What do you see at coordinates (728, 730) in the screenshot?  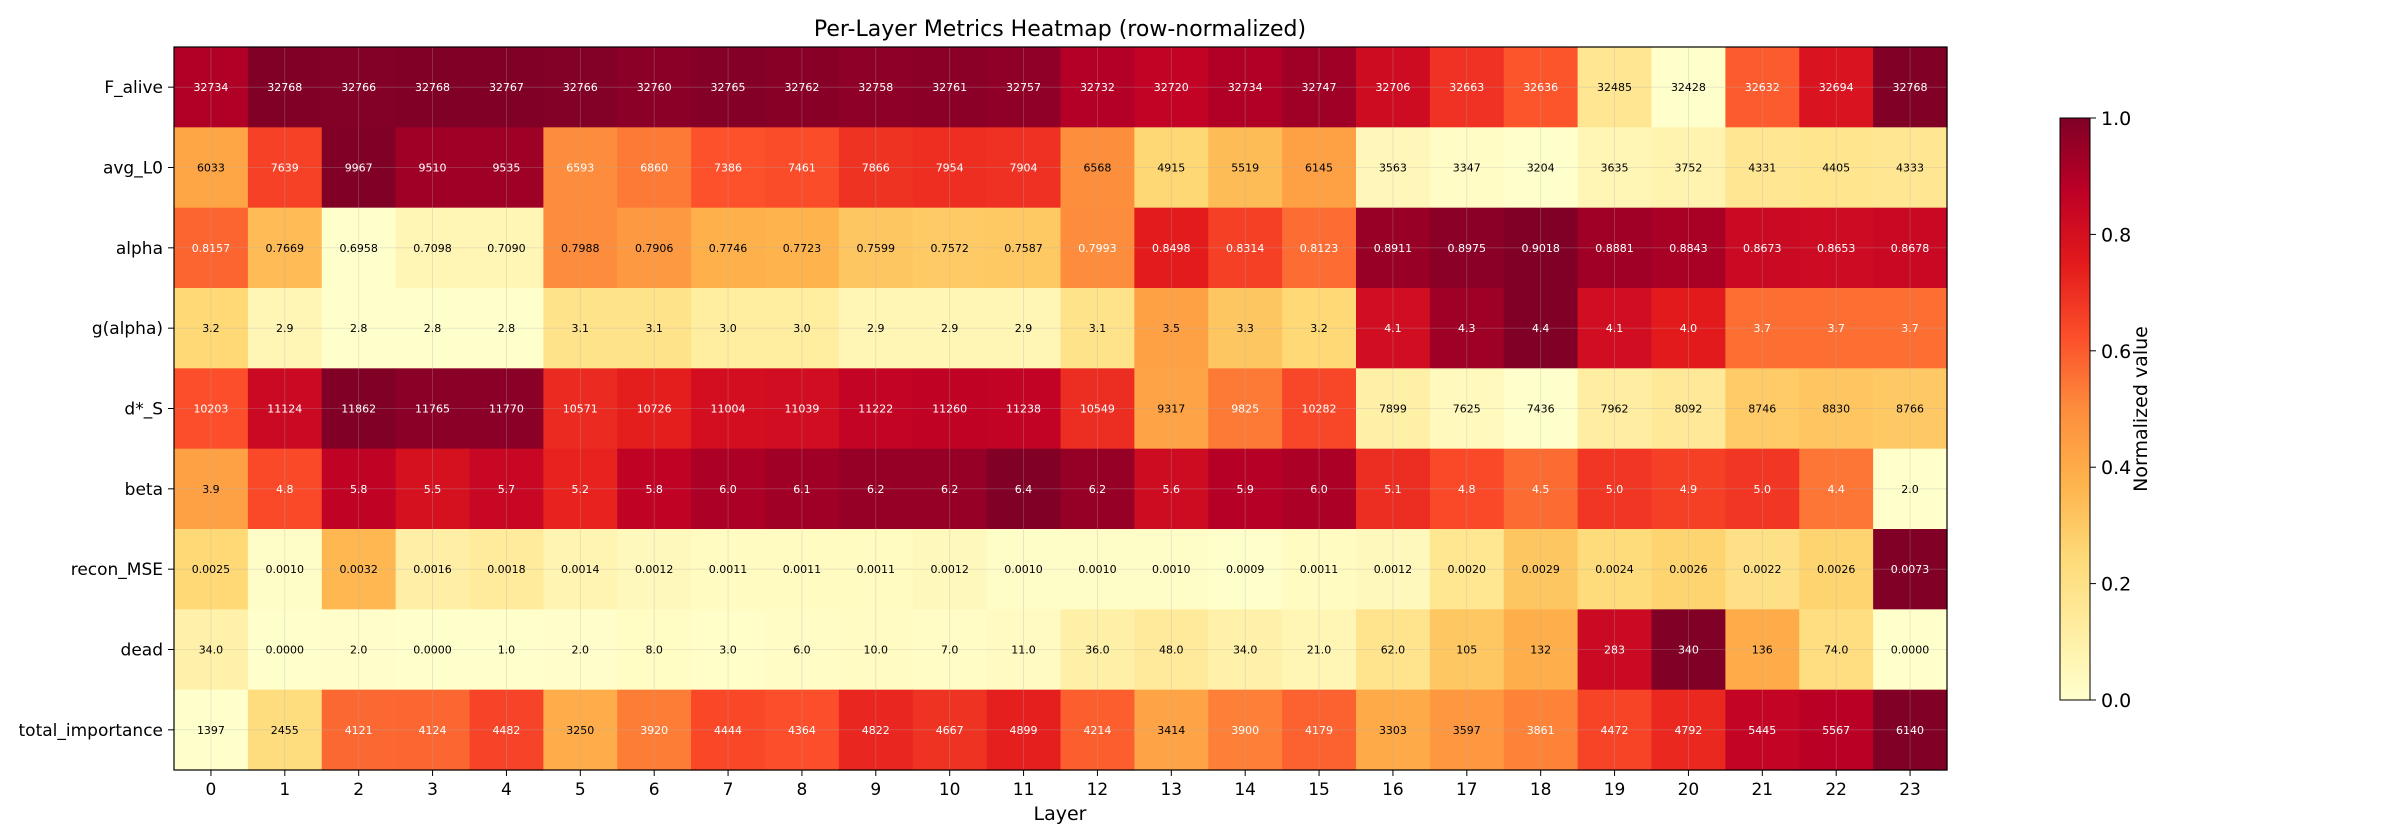 I see `cell-value-label: 4444` at bounding box center [728, 730].